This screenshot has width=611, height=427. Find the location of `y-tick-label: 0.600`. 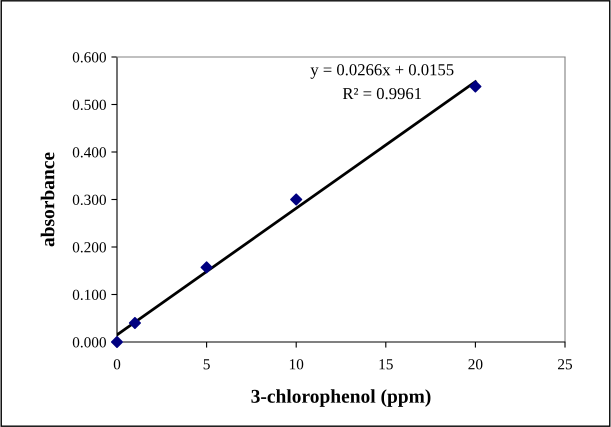

y-tick-label: 0.600 is located at coordinates (89, 57).